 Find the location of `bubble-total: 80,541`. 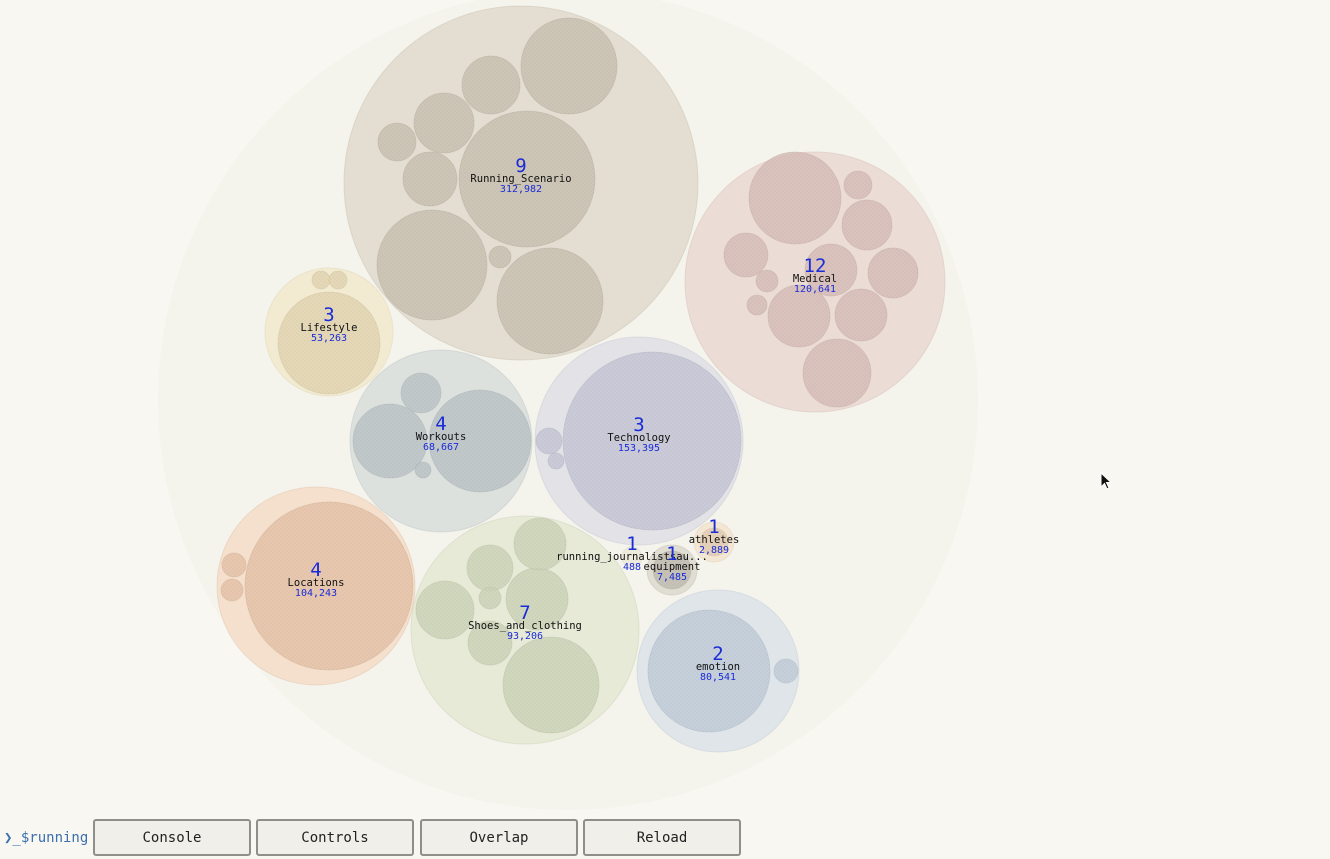

bubble-total: 80,541 is located at coordinates (718, 677).